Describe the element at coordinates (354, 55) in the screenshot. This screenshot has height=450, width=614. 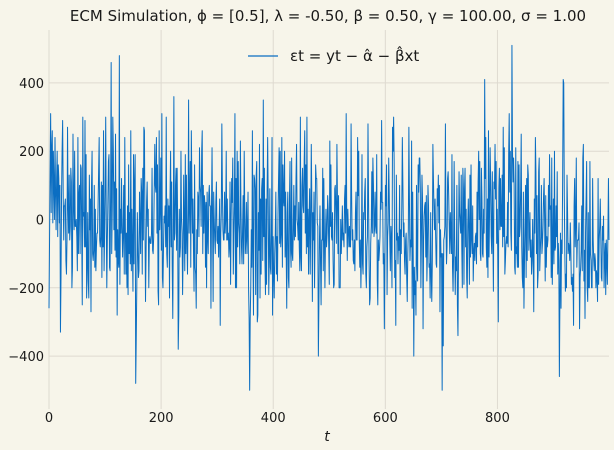
I see `legend-label: εt = yt − α̂ − β̂xt` at that location.